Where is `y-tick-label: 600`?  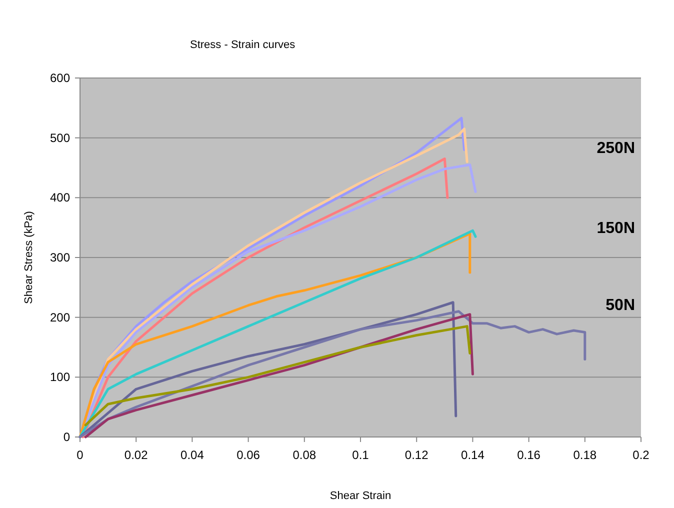
y-tick-label: 600 is located at coordinates (60, 78).